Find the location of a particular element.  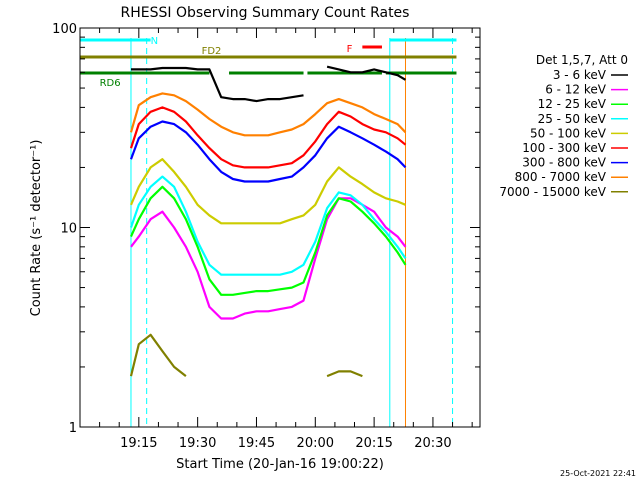

chart-title: RHESSI Observing Summary Count Rates is located at coordinates (265, 13).